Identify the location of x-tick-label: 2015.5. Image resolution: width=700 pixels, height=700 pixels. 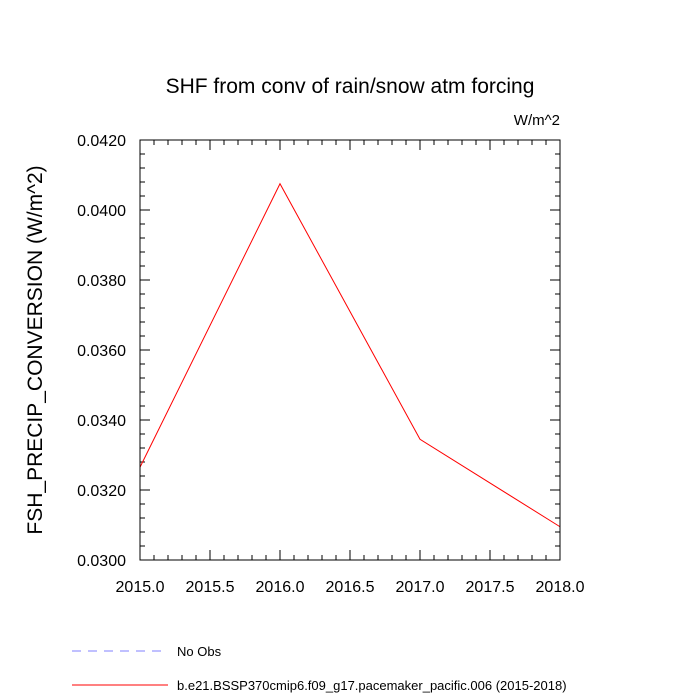
(210, 587).